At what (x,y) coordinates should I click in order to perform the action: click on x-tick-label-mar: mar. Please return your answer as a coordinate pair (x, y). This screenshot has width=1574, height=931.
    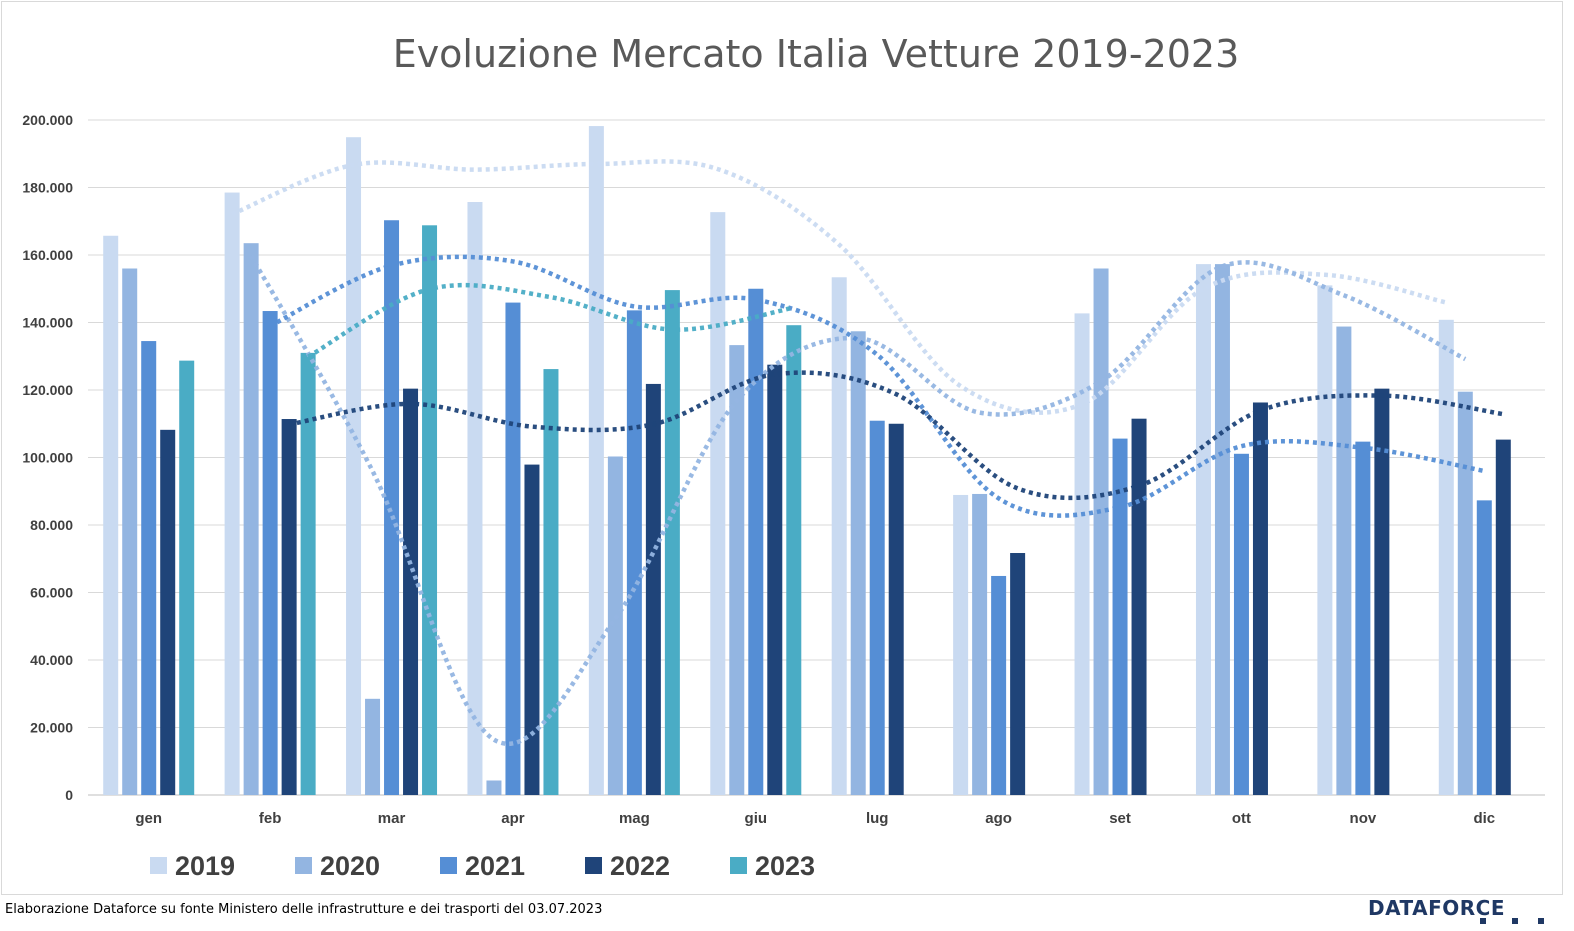
    Looking at the image, I should click on (392, 818).